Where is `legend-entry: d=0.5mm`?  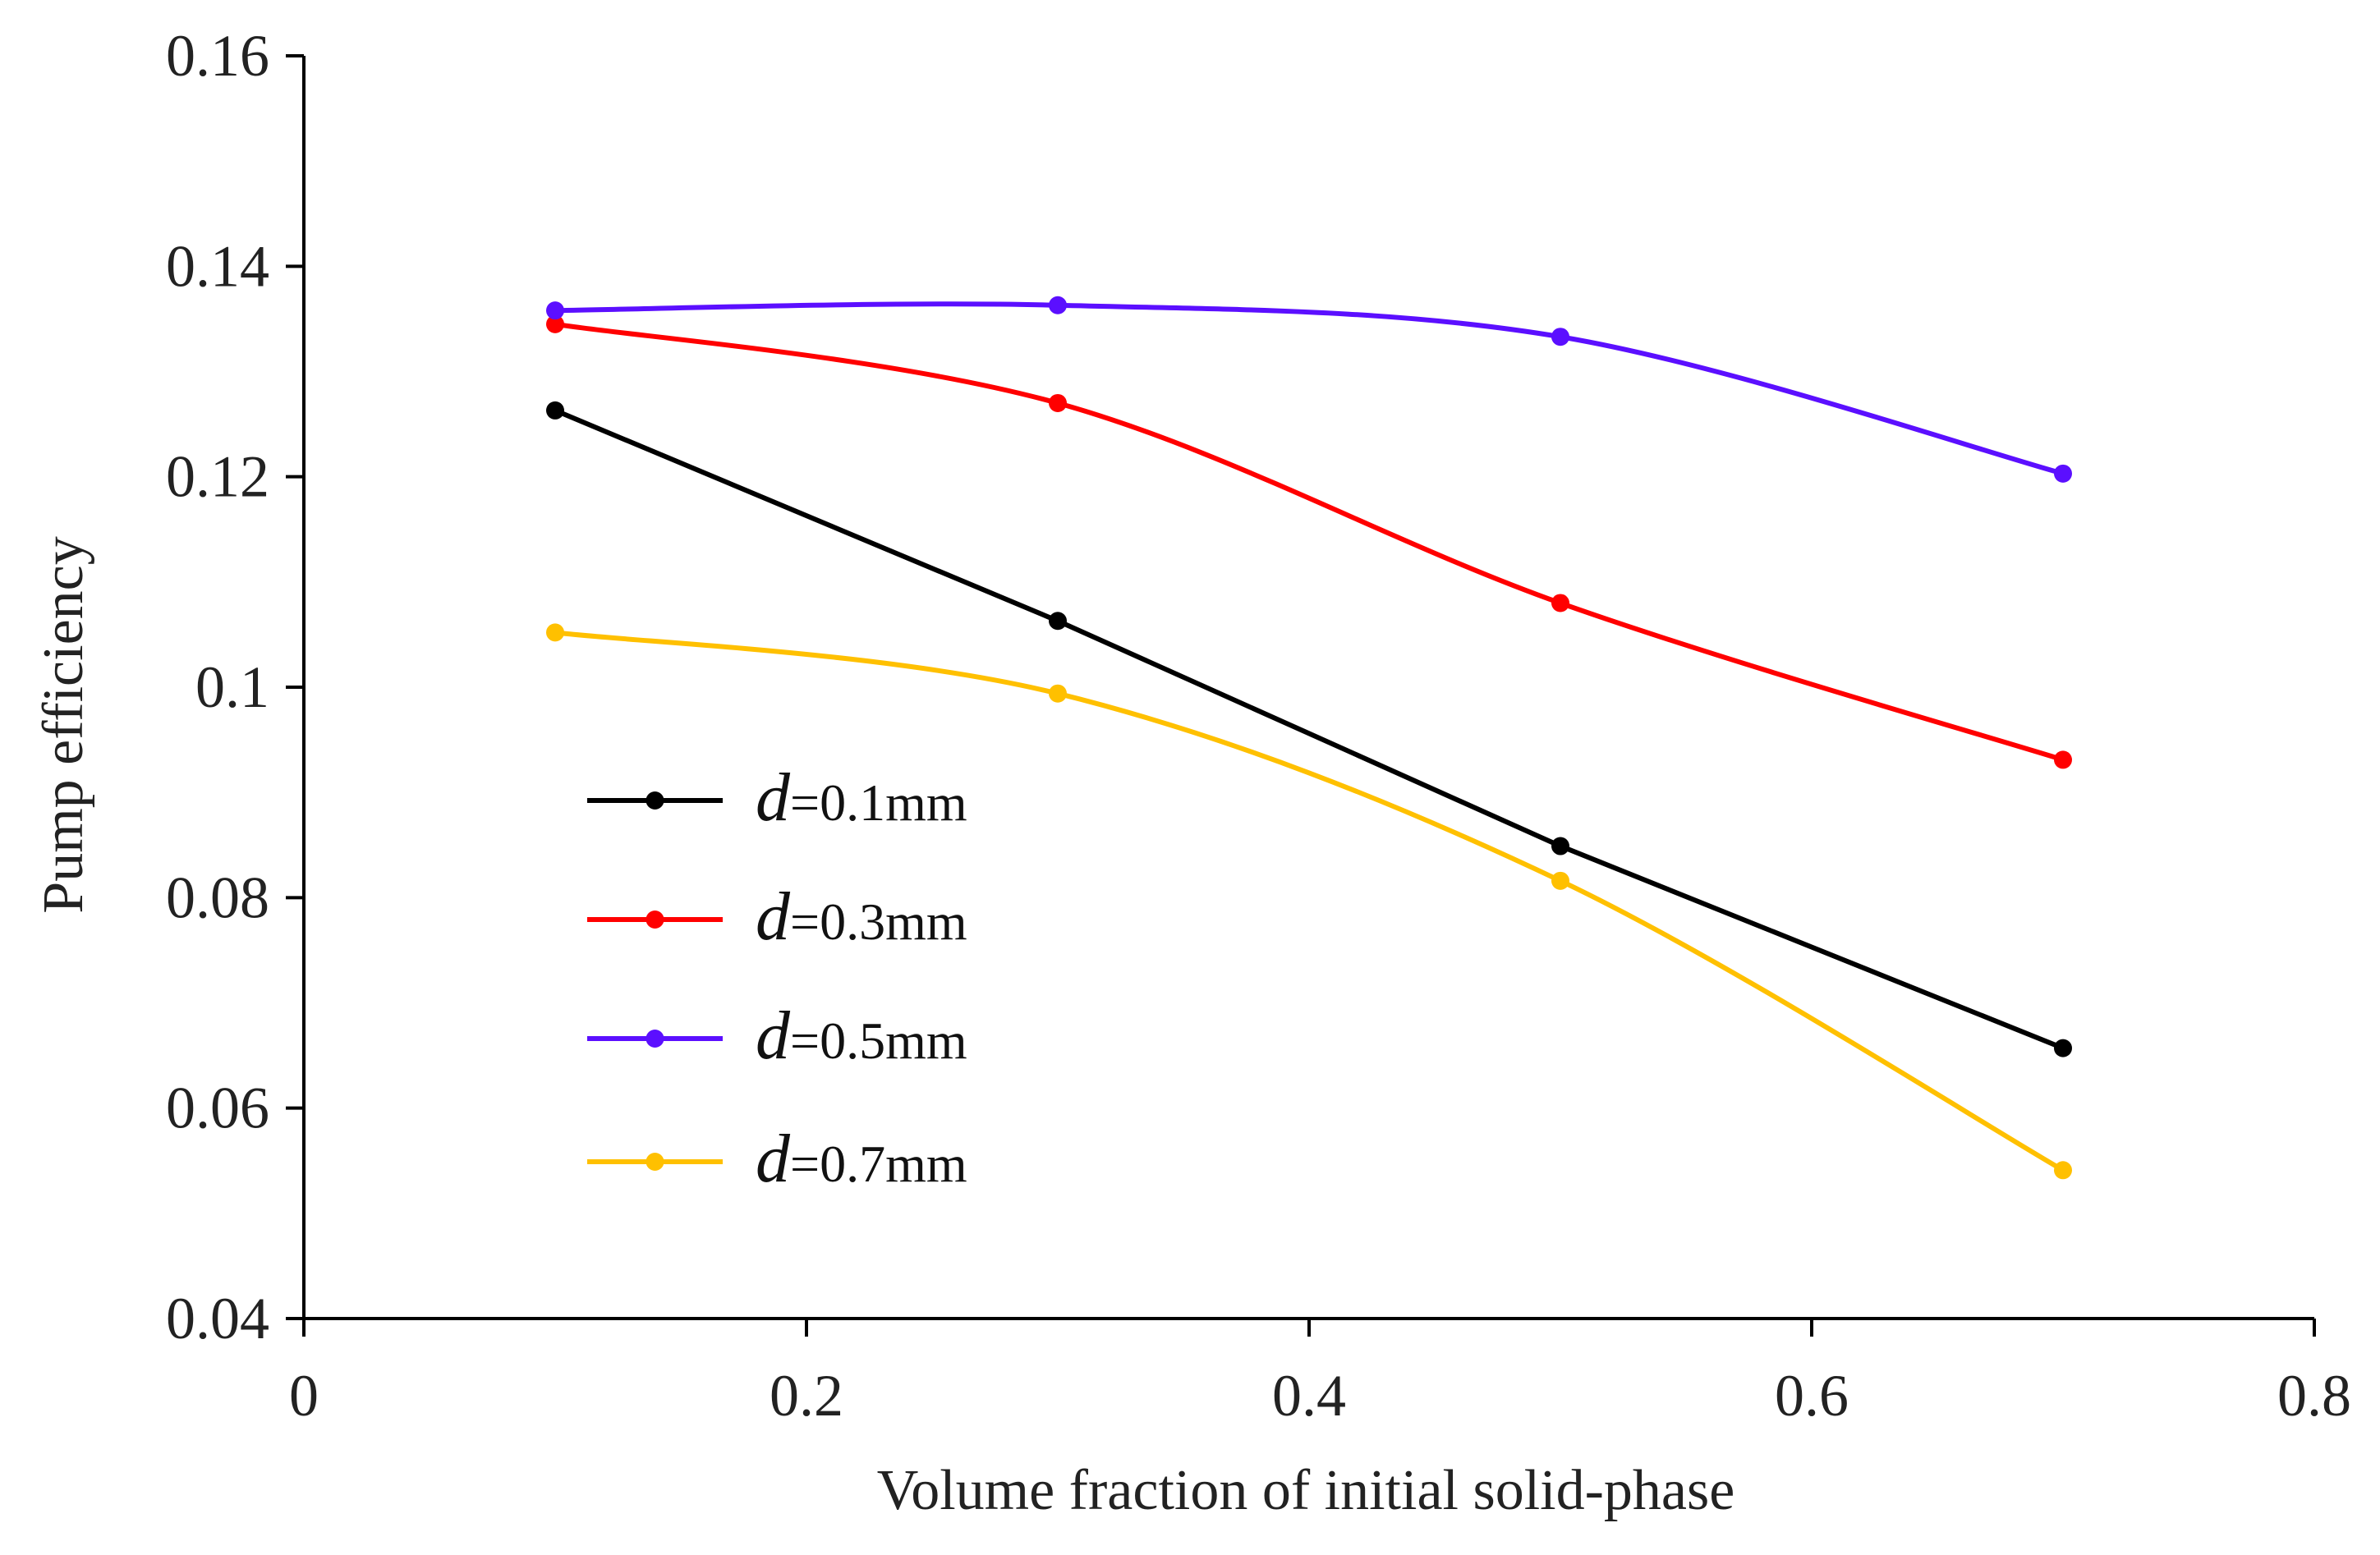 legend-entry: d=0.5mm is located at coordinates (777, 1036).